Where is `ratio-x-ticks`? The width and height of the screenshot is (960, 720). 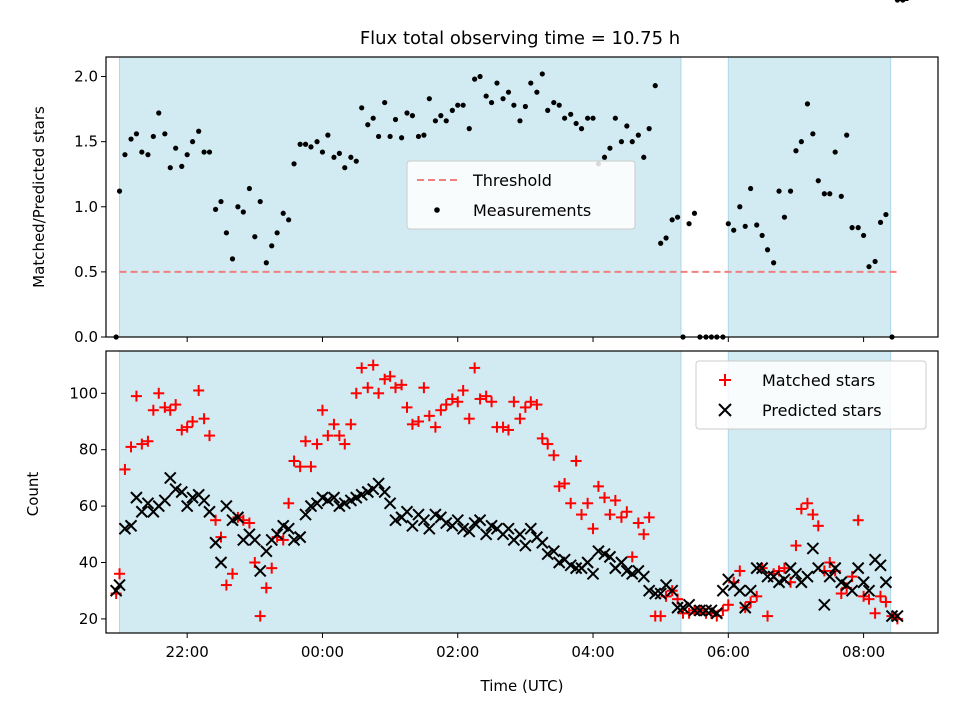 ratio-x-ticks is located at coordinates (525, 339).